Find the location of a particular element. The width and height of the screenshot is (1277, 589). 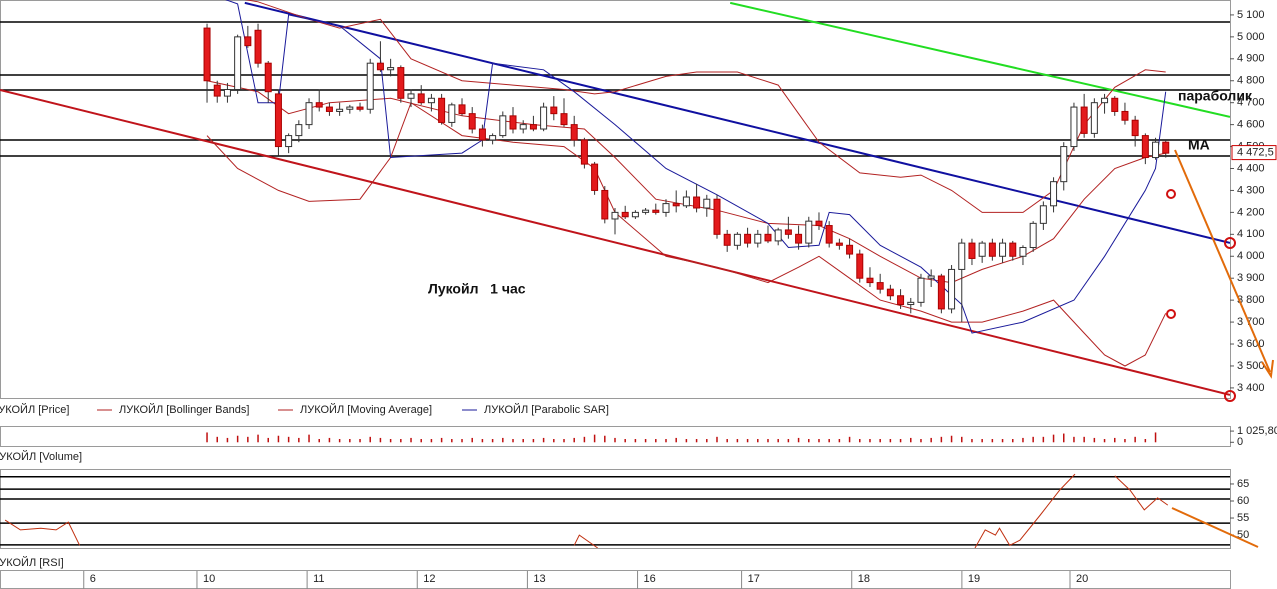

y-tick-label: 4 200 is located at coordinates (1251, 212).